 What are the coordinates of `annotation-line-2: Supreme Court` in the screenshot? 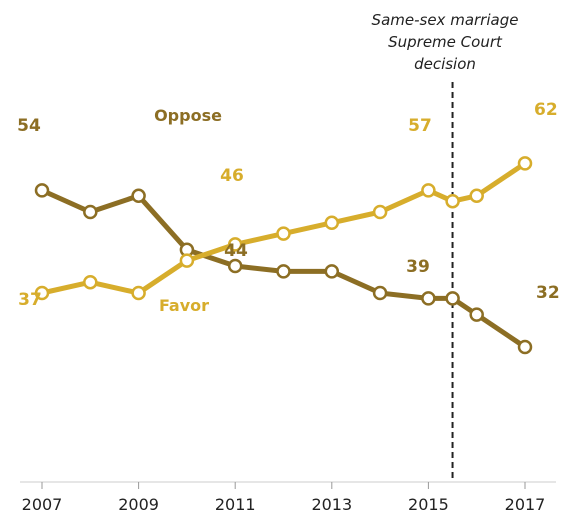 It's located at (445, 42).